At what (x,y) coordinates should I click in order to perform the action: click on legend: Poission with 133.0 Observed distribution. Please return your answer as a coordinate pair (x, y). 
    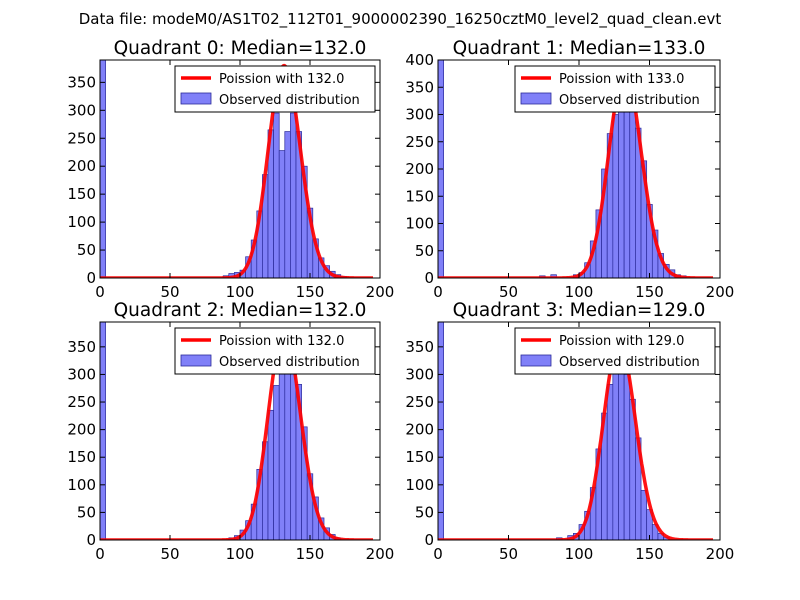
    Looking at the image, I should click on (615, 89).